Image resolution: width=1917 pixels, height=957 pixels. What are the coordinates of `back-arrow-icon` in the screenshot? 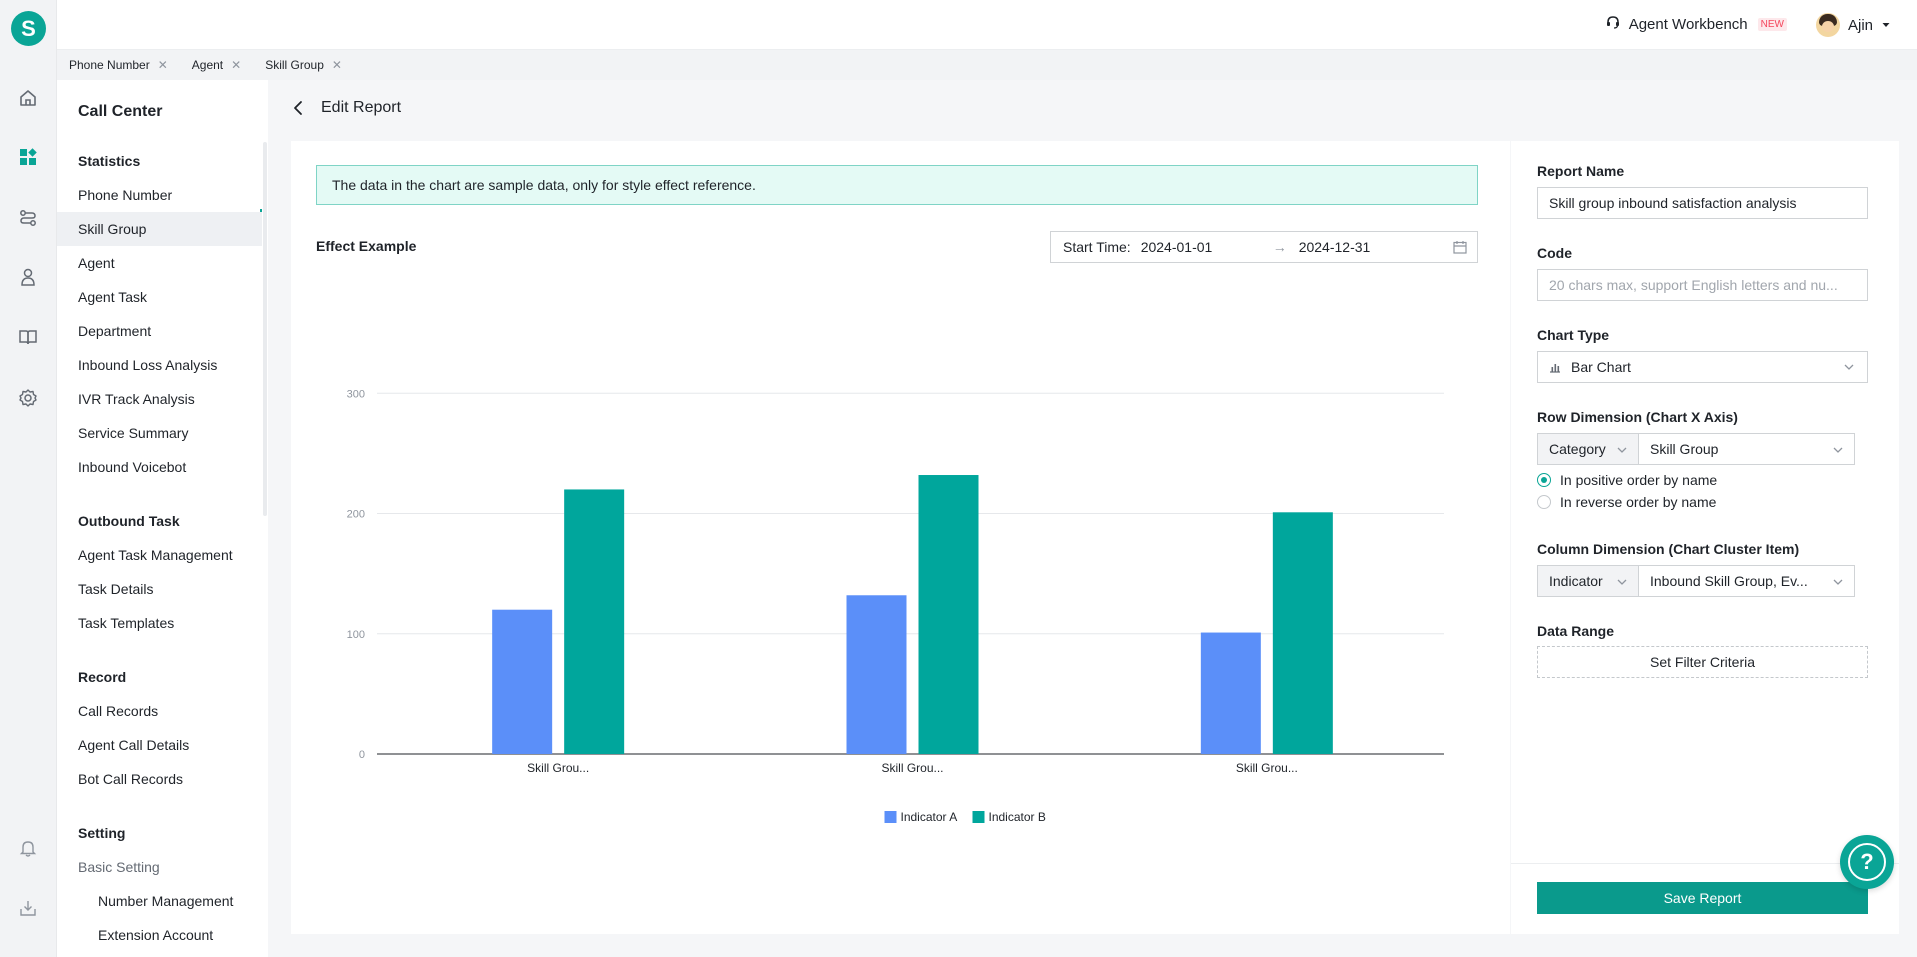 It's located at (302, 108).